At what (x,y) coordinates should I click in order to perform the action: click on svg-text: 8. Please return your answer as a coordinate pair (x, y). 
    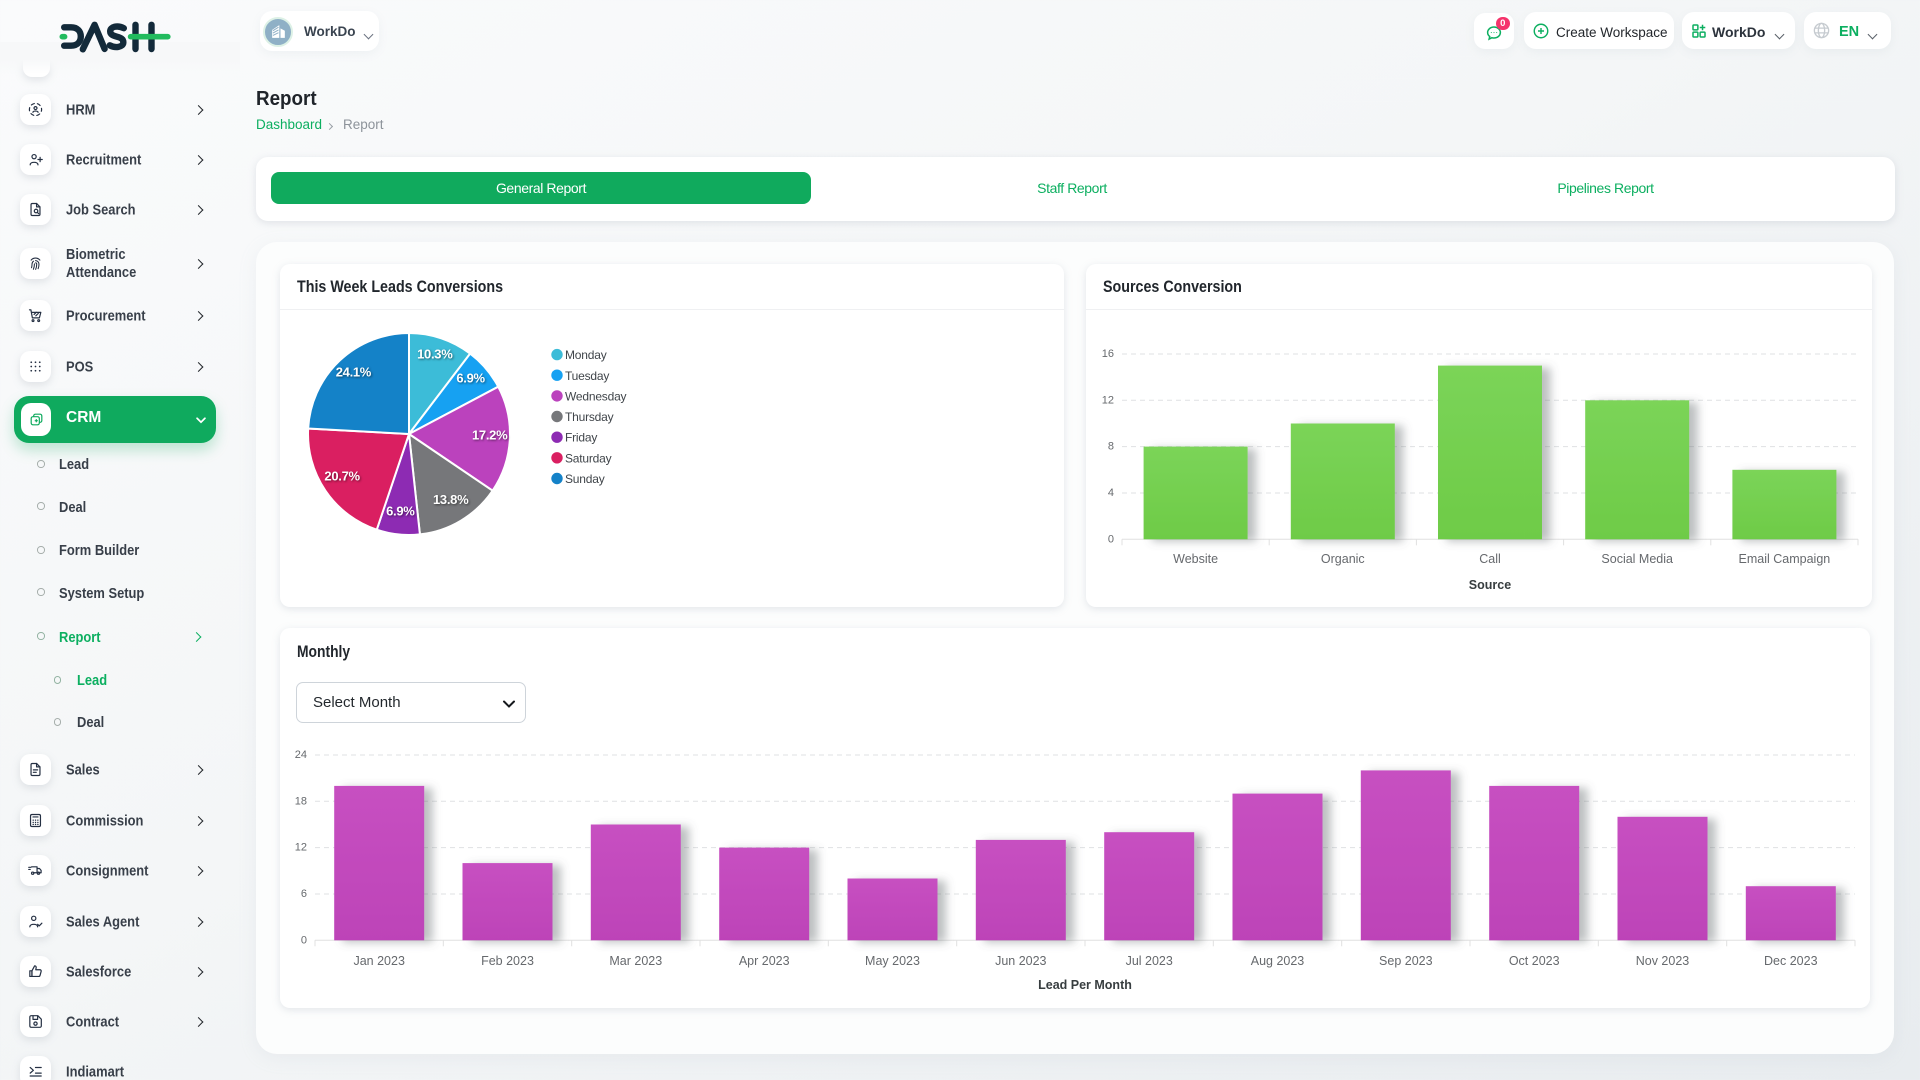
    Looking at the image, I should click on (1111, 447).